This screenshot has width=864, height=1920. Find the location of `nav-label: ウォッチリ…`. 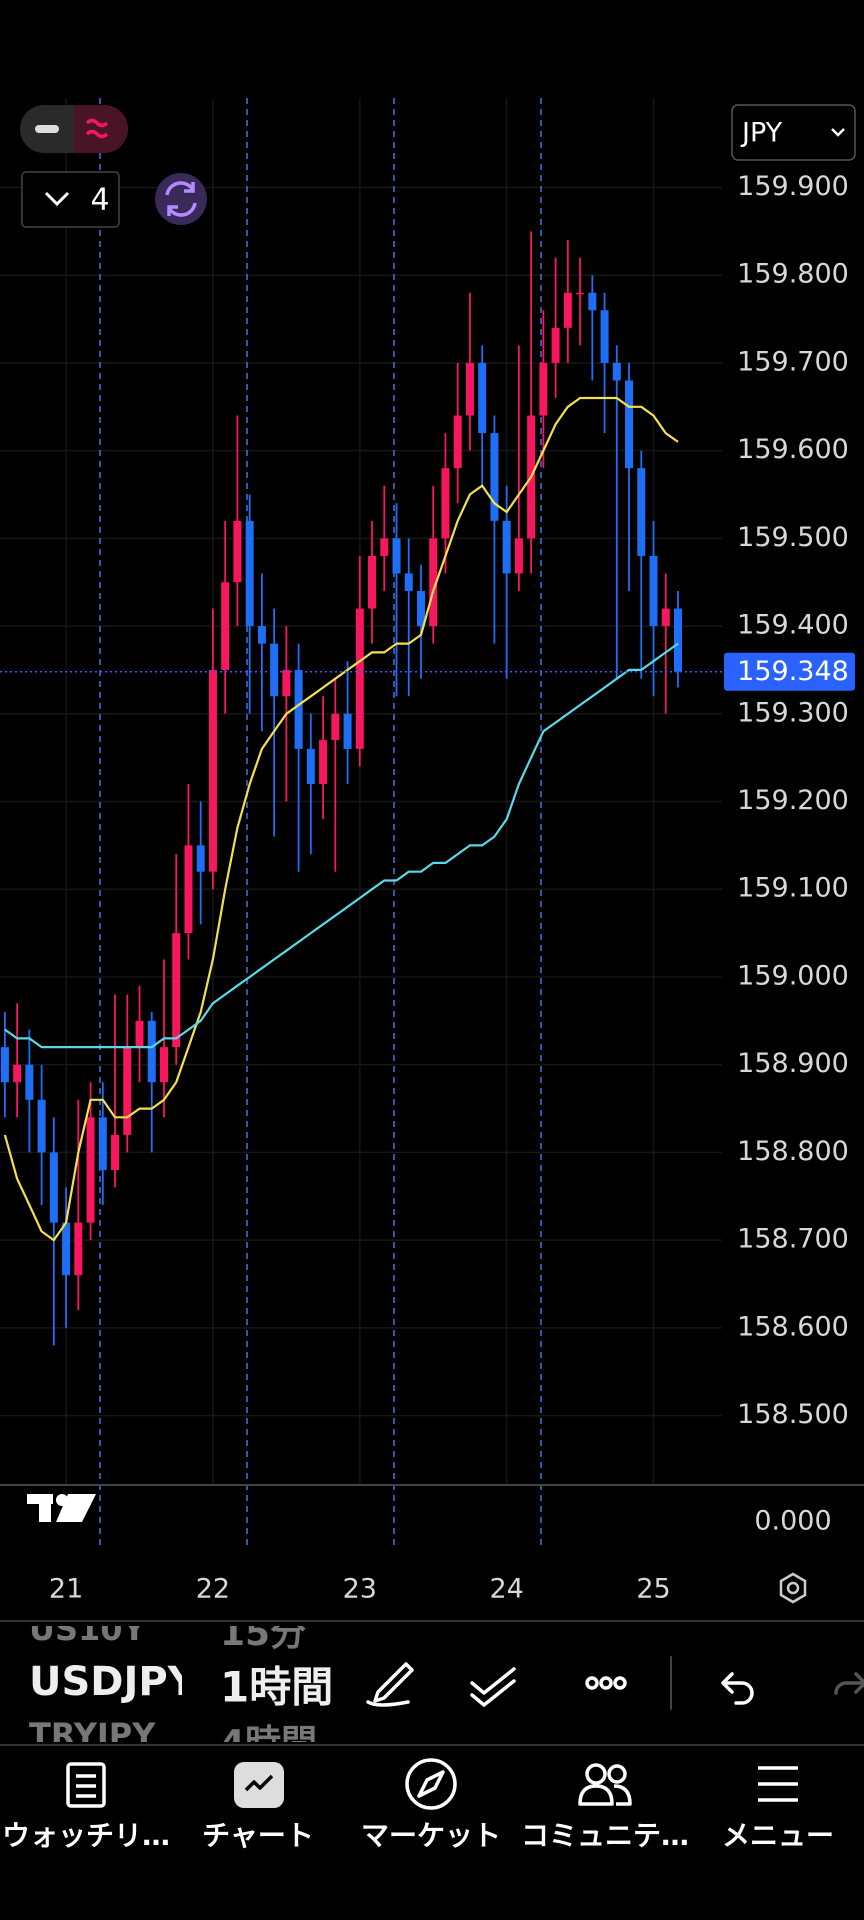

nav-label: ウォッチリ… is located at coordinates (86, 1835).